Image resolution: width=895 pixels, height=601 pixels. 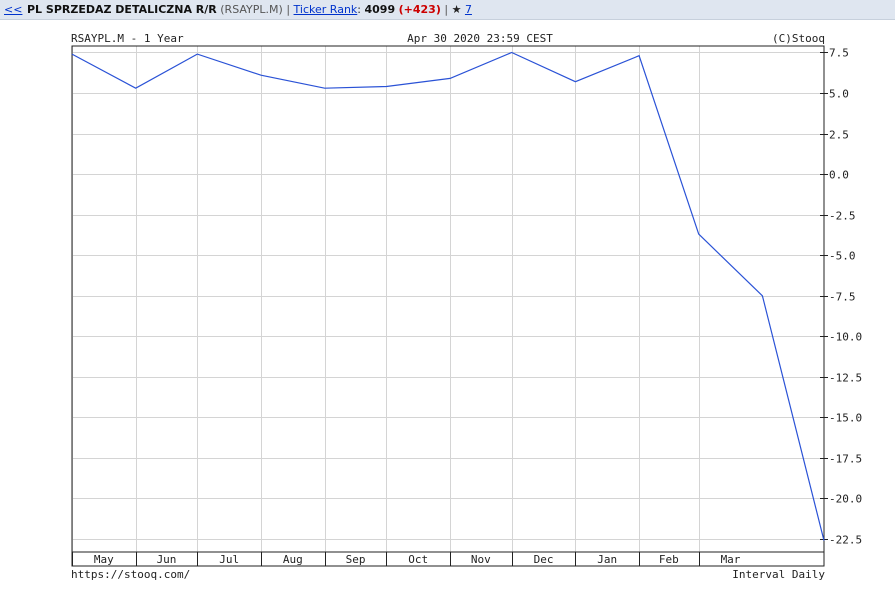 What do you see at coordinates (731, 559) in the screenshot?
I see `x-tick-label: Mar` at bounding box center [731, 559].